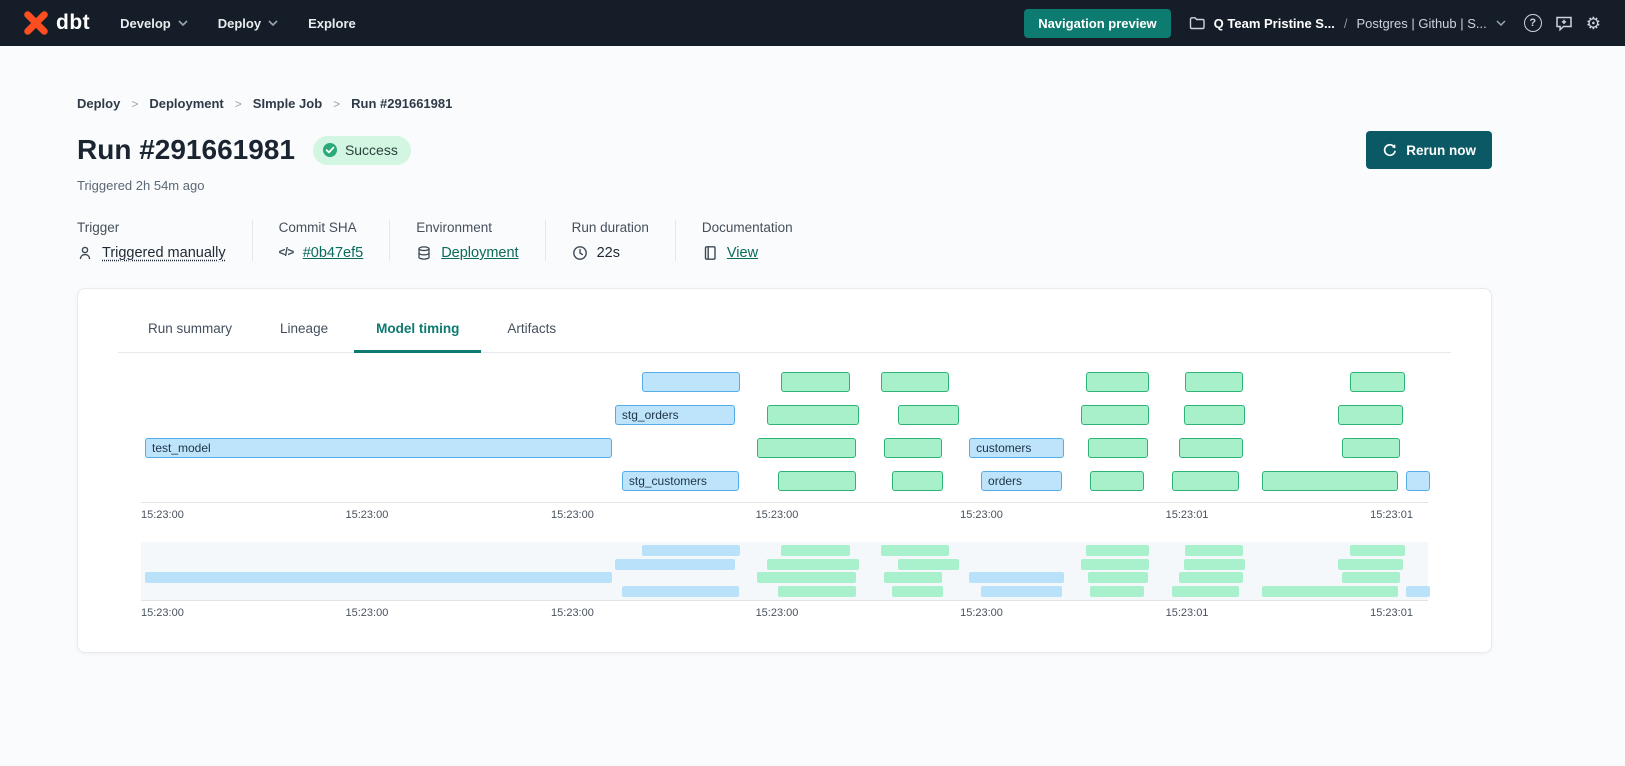  I want to click on gantt-bar-orders: orders, so click(1021, 481).